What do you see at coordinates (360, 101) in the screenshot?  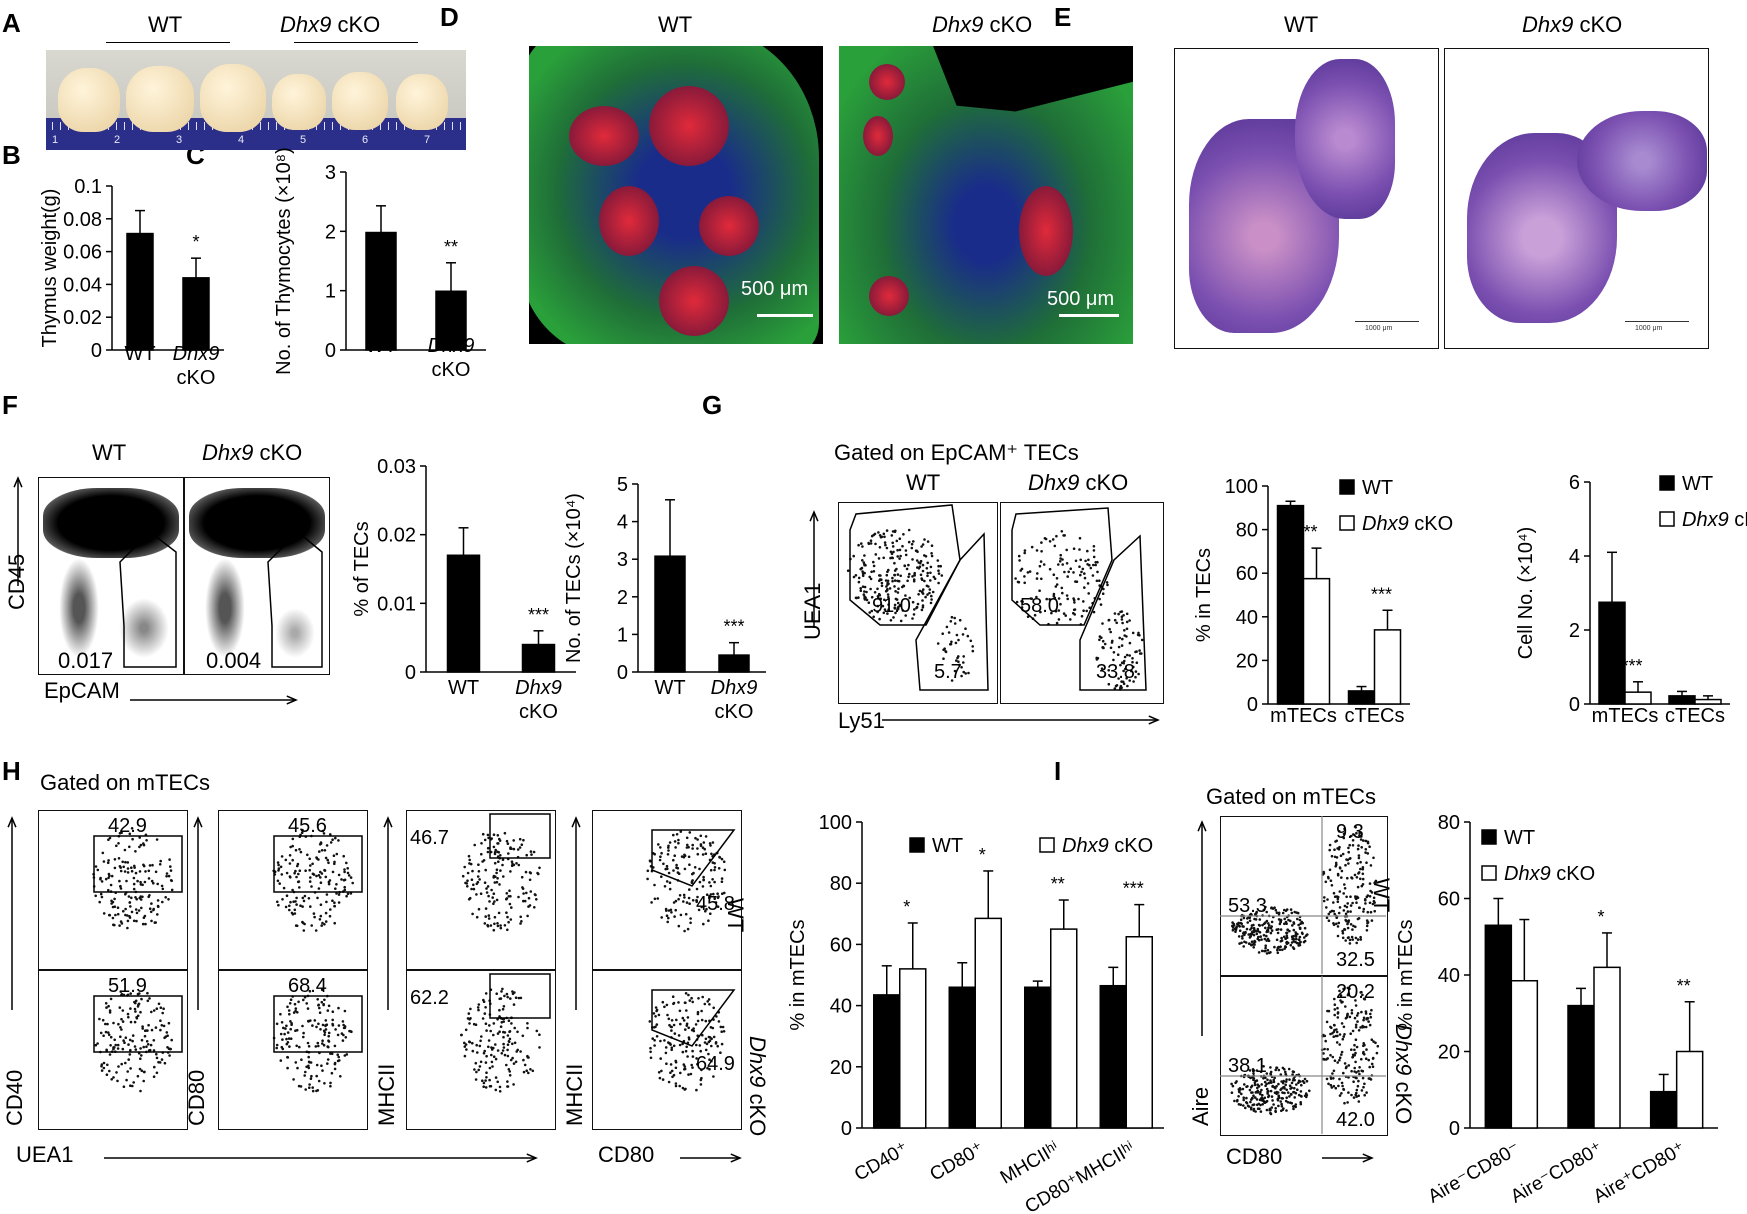 I see `thymus-lobe` at bounding box center [360, 101].